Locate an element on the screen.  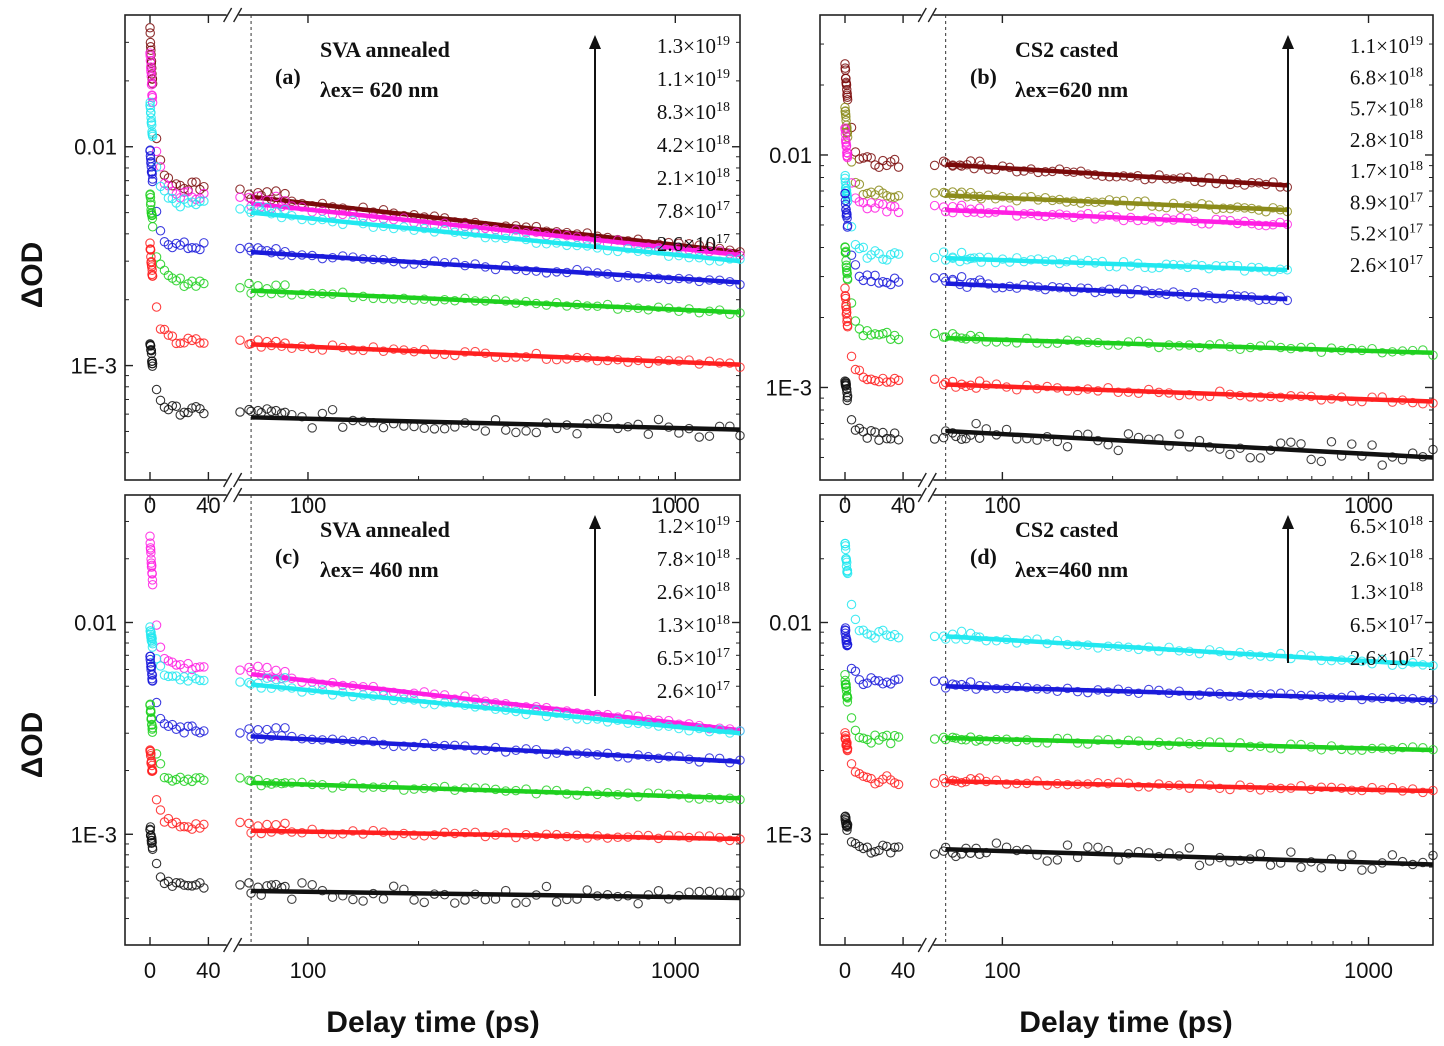
x-axis-title-left: Delay time (ps) is located at coordinates (432, 1022).